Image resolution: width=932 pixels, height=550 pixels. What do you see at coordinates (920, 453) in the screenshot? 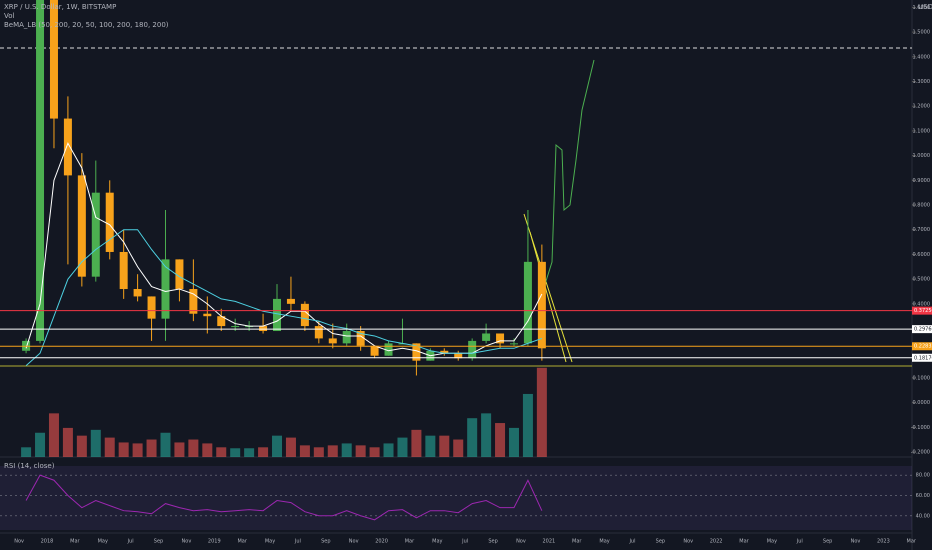
I see `y-tick-label: -0.2000` at bounding box center [920, 453].